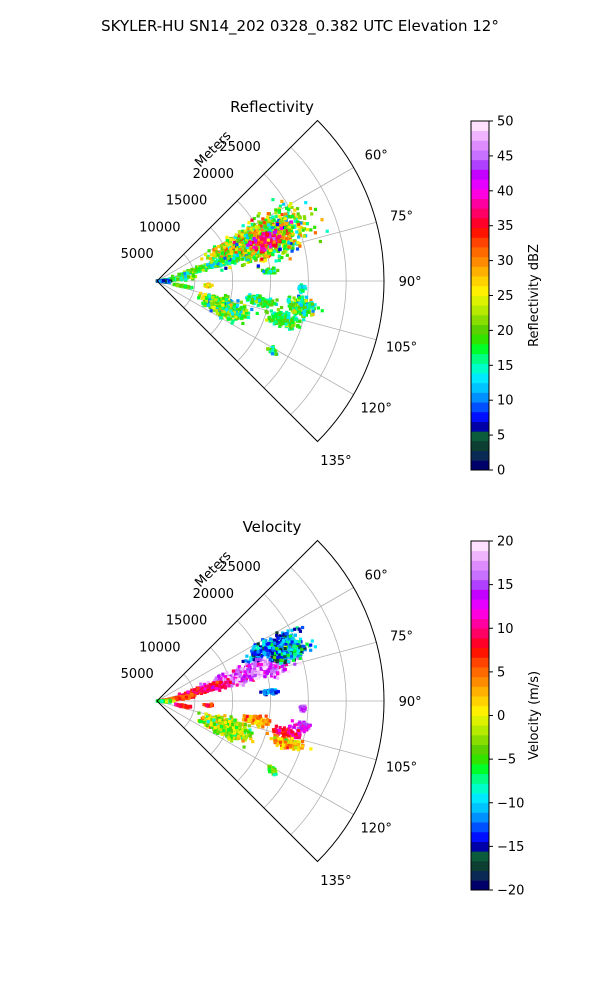 The width and height of the screenshot is (600, 1000). I want to click on colorbar-tick-label: 45, so click(505, 156).